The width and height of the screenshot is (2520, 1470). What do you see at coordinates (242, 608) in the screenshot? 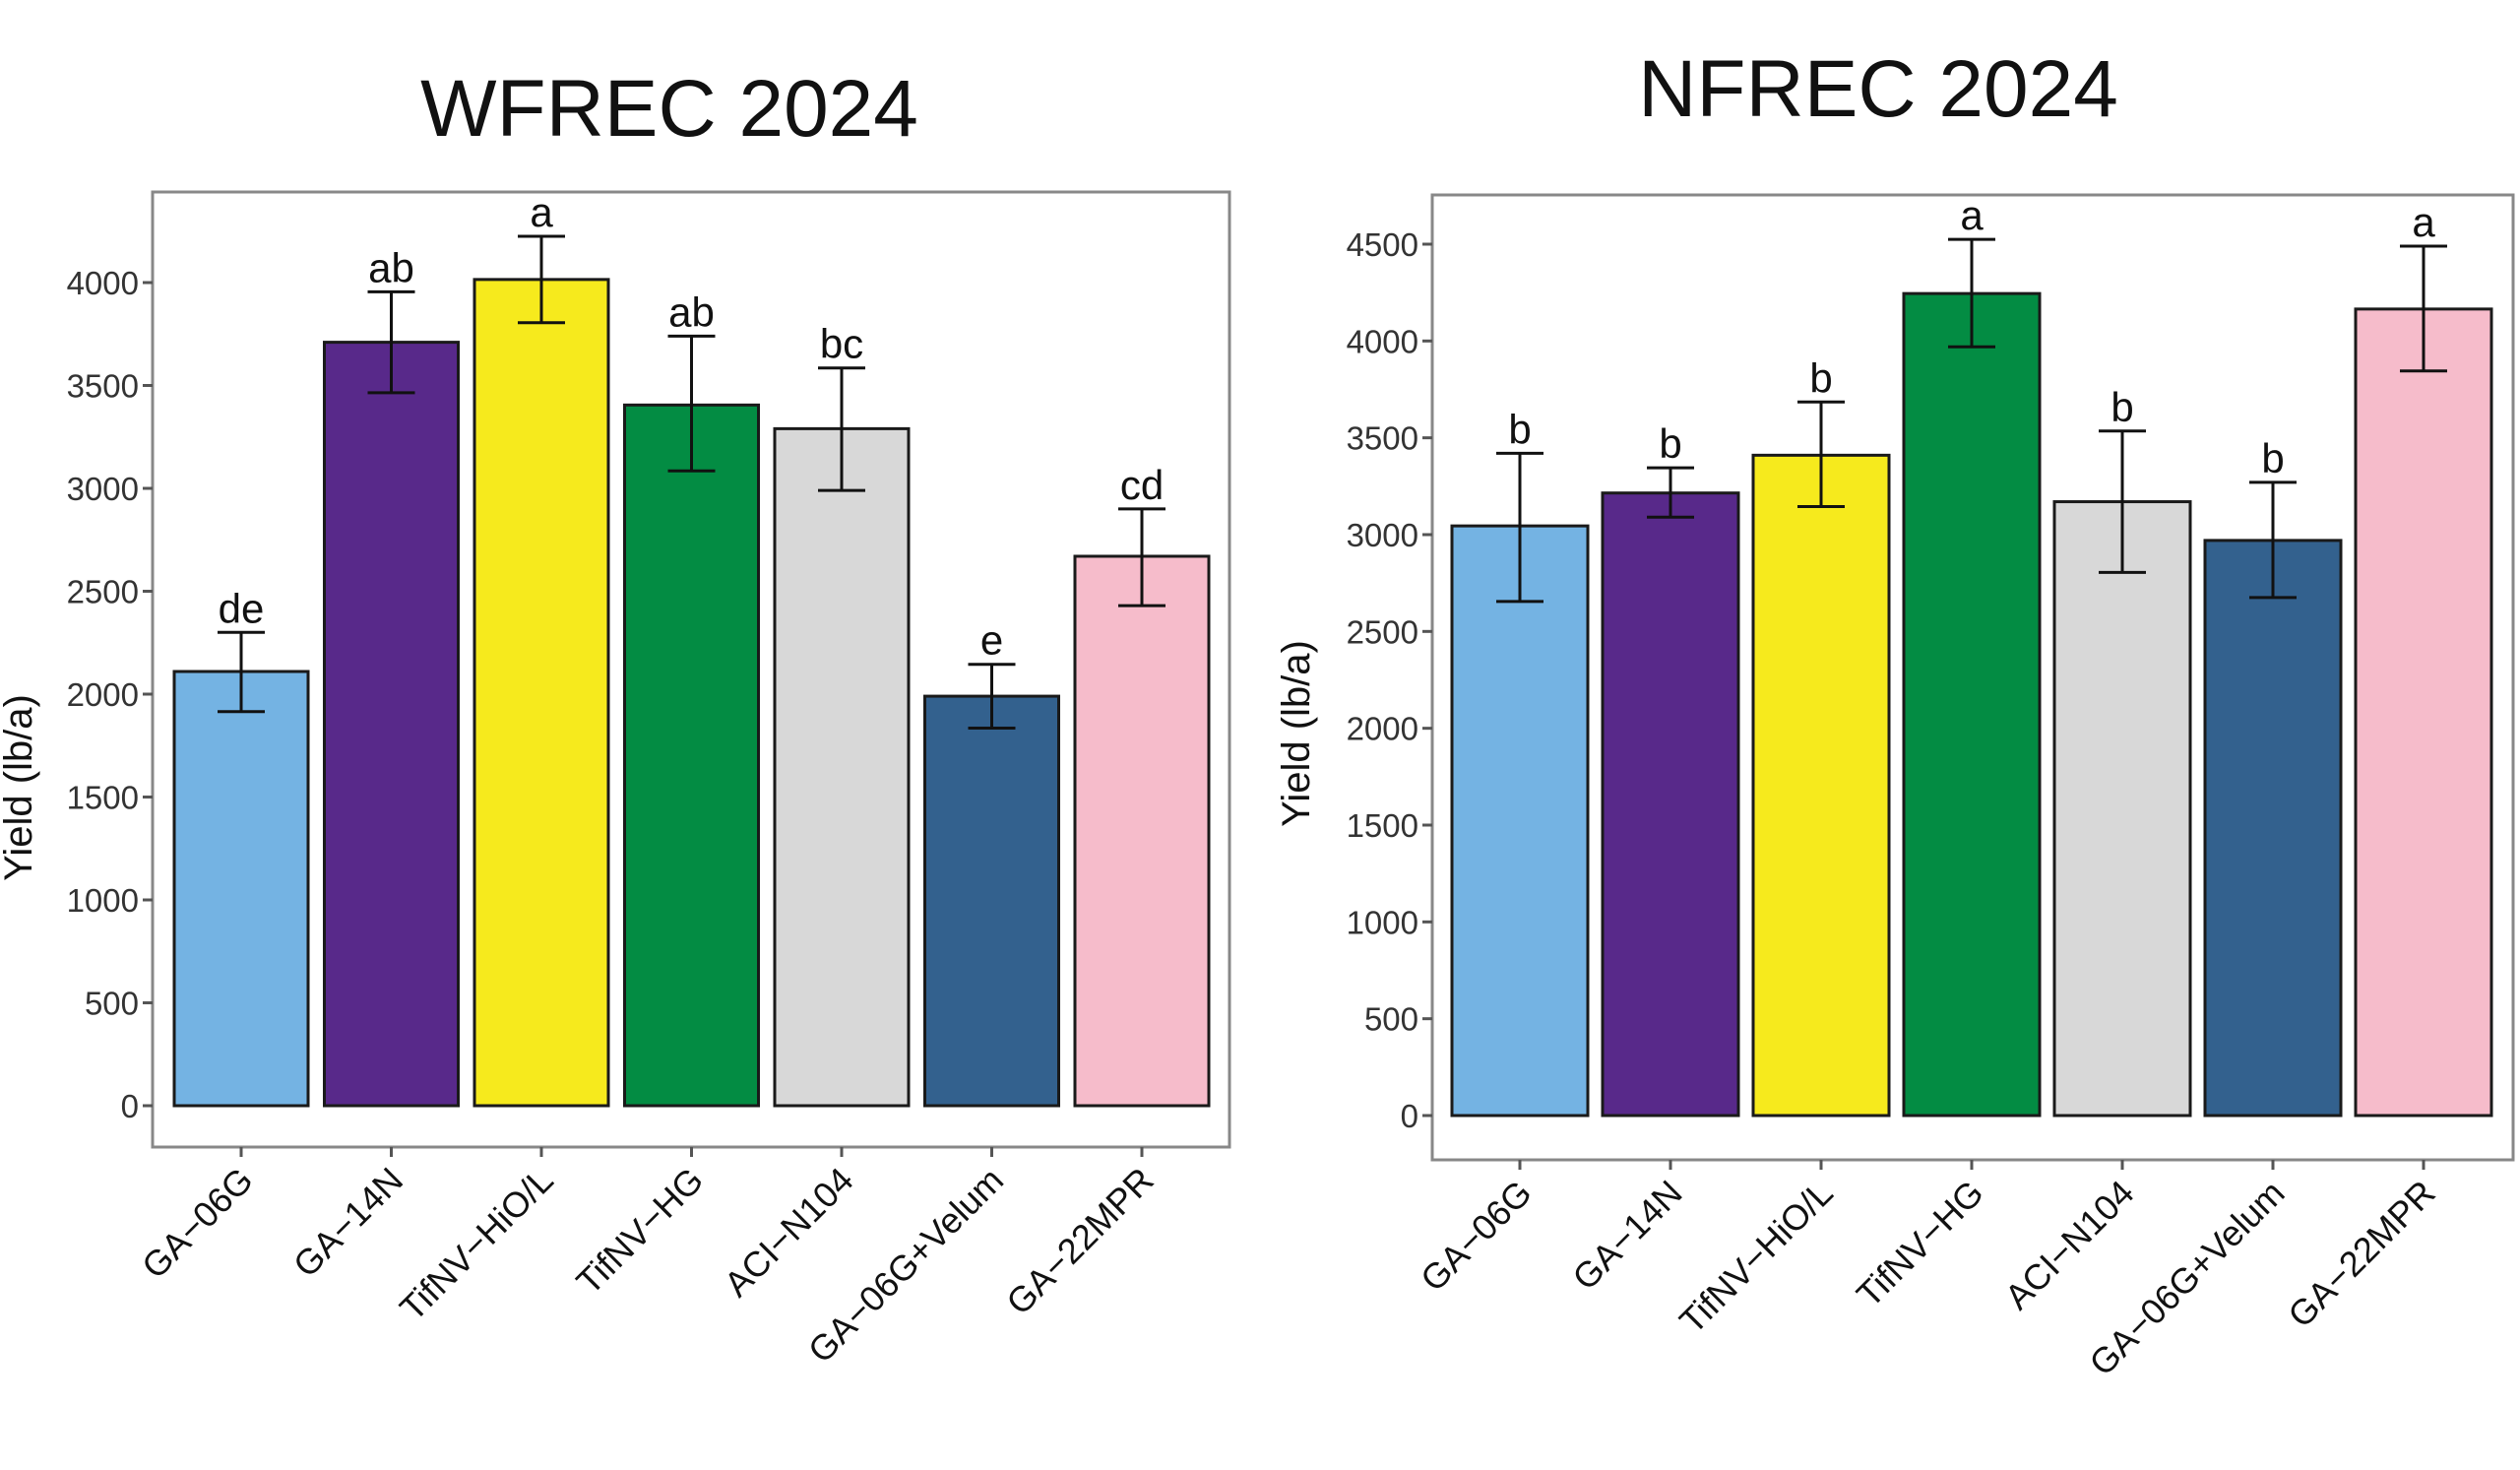
I see `significance-letter: de` at bounding box center [242, 608].